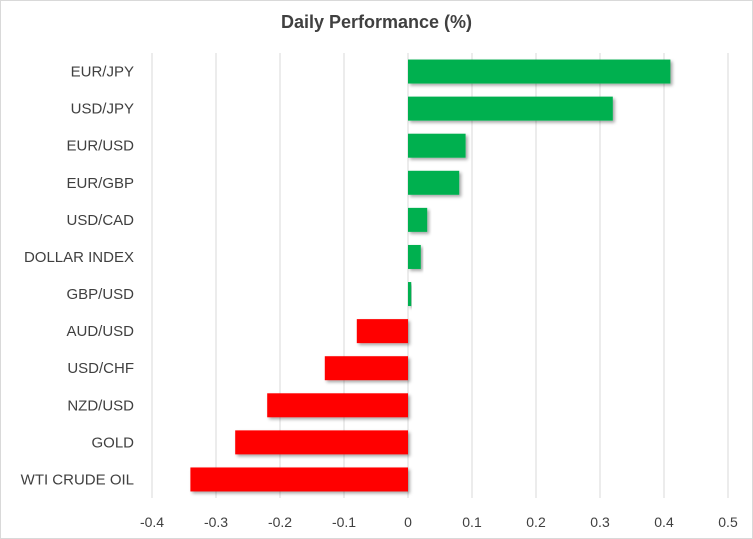 This screenshot has width=753, height=539. What do you see at coordinates (100, 146) in the screenshot?
I see `category-label: EUR/USD` at bounding box center [100, 146].